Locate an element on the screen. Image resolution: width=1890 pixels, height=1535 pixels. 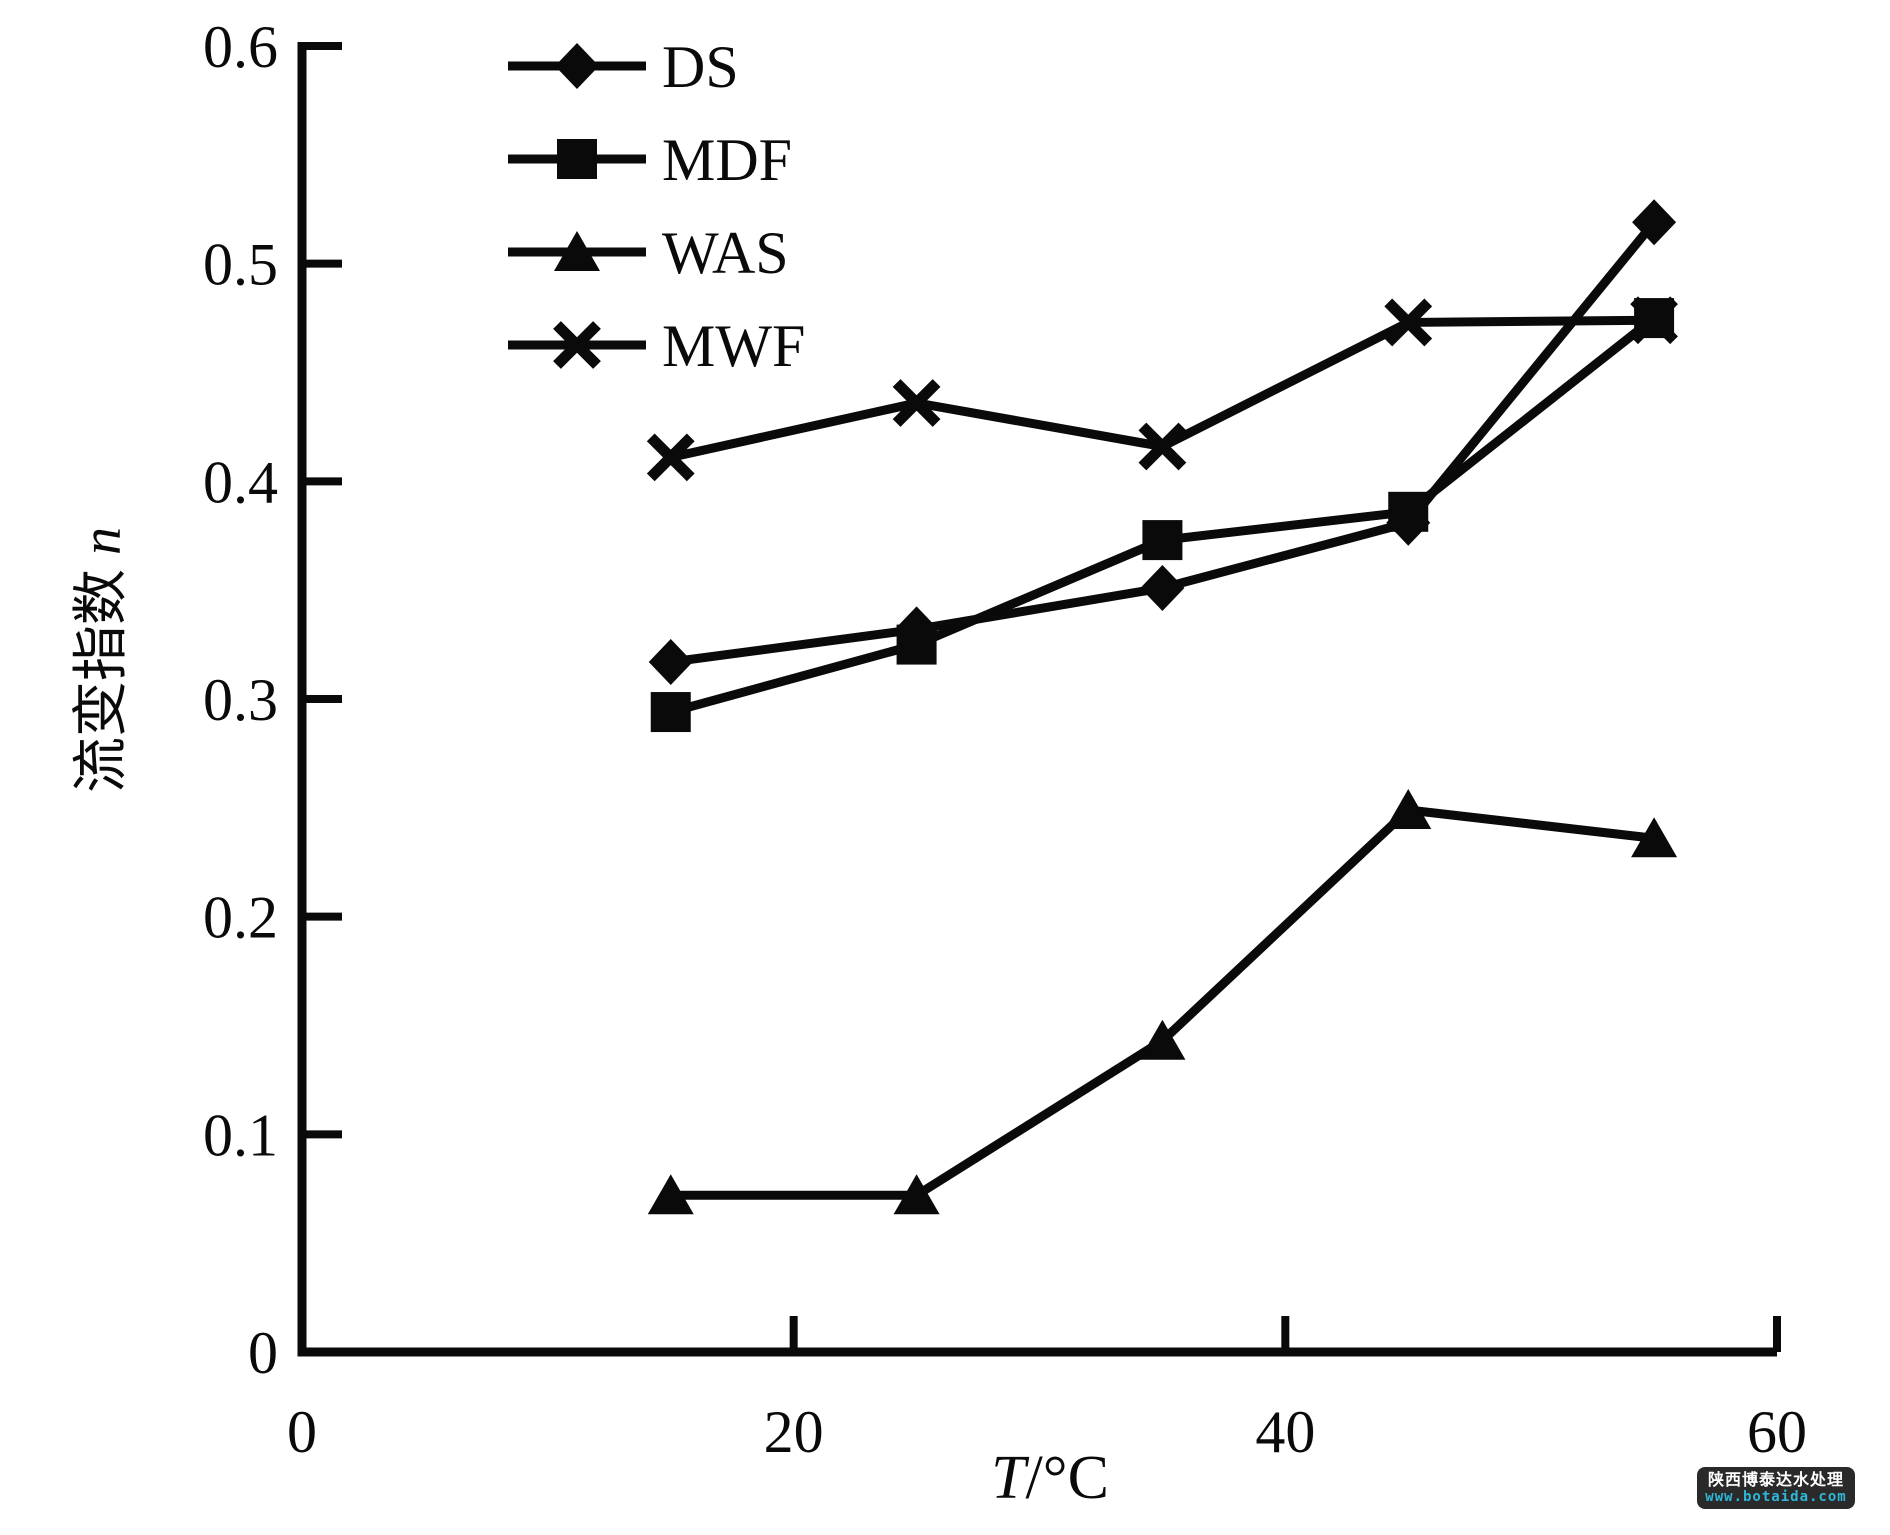
y-tick-label: 0.5 is located at coordinates (240, 265).